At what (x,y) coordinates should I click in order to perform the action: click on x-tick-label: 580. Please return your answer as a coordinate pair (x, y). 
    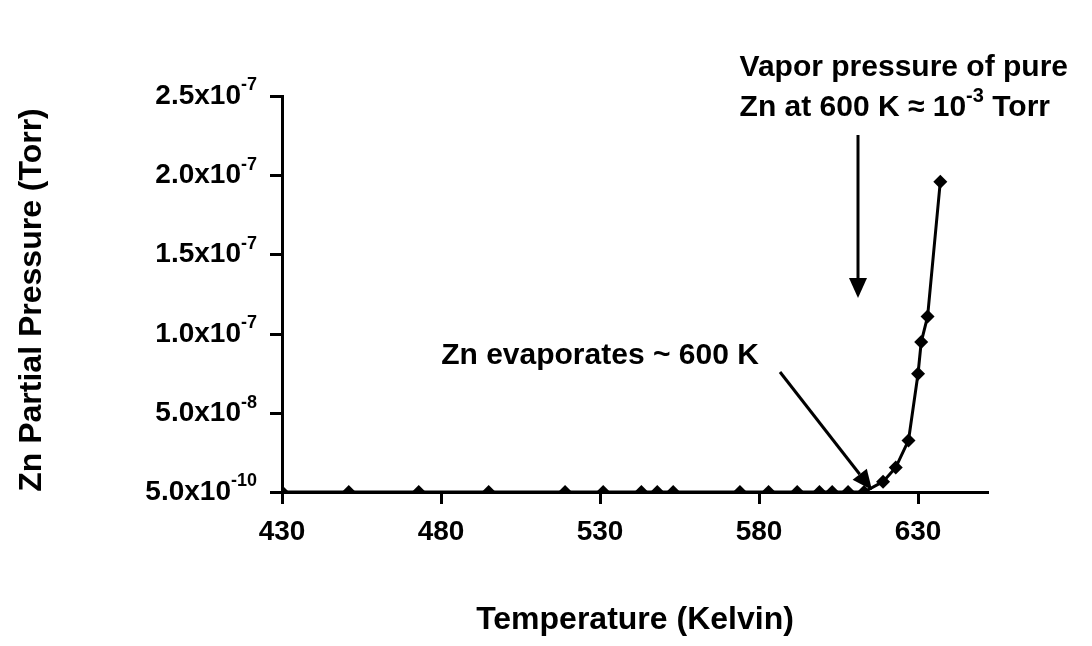
    Looking at the image, I should click on (759, 530).